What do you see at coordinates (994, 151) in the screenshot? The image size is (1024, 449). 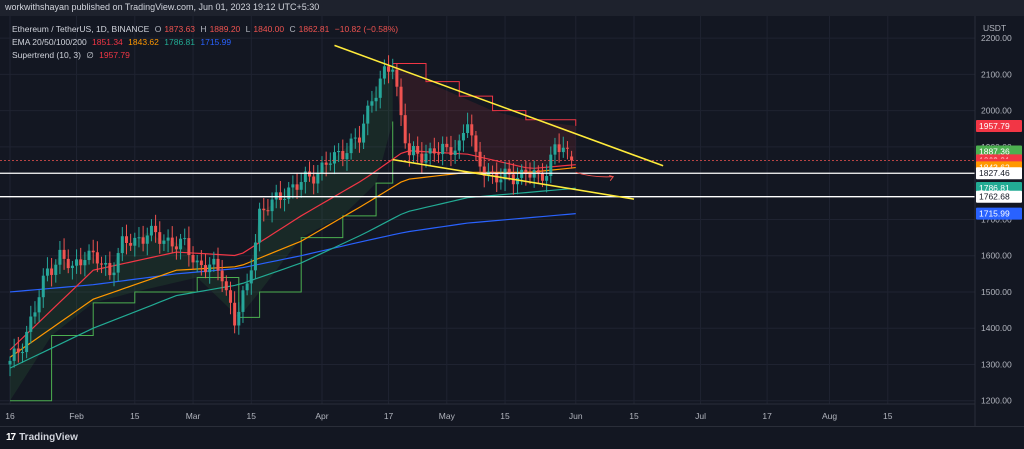 I see `price-tag: 1887.36` at bounding box center [994, 151].